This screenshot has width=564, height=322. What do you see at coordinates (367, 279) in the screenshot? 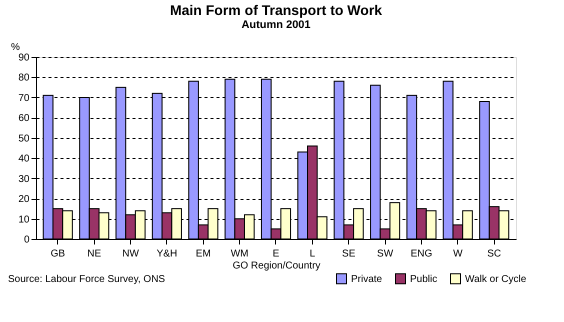
I see `legend-label: Private` at bounding box center [367, 279].